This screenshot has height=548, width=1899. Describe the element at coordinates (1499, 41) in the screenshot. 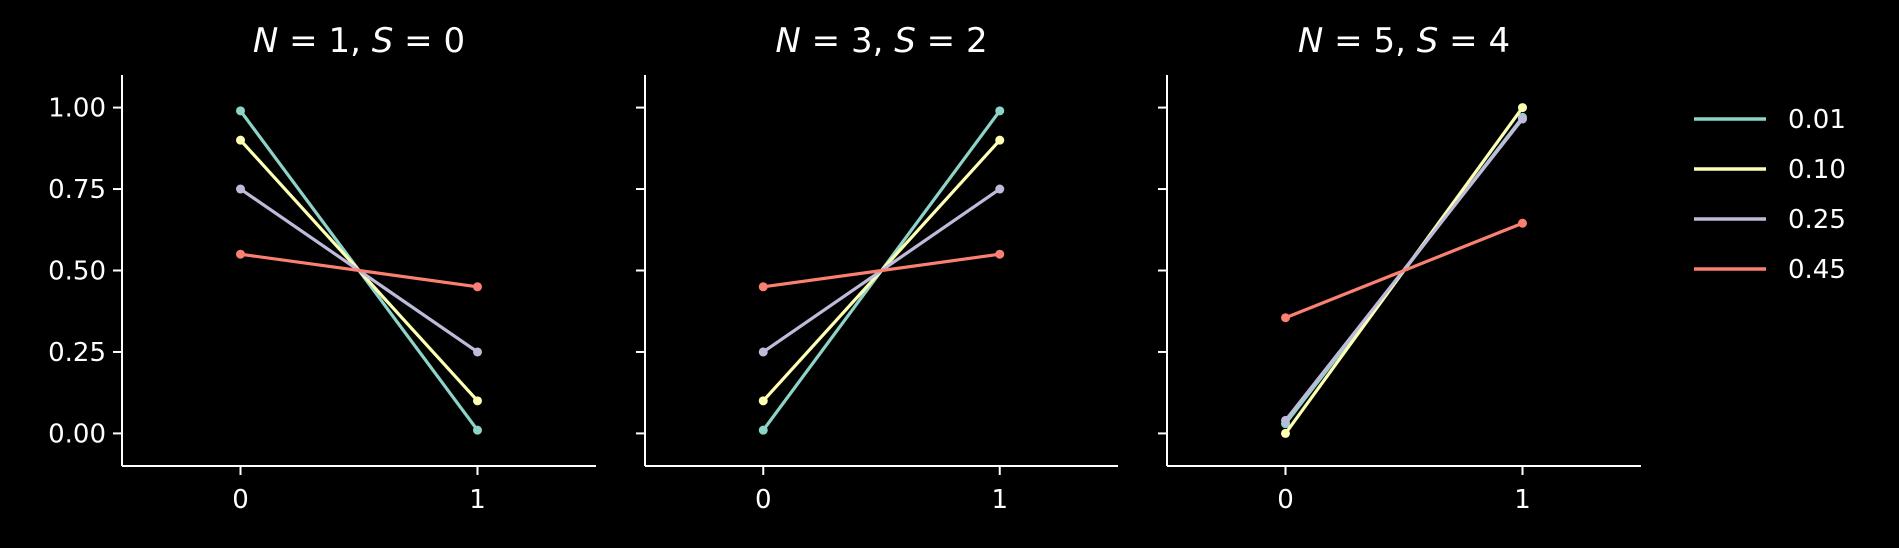

I see `title-value: 4` at that location.